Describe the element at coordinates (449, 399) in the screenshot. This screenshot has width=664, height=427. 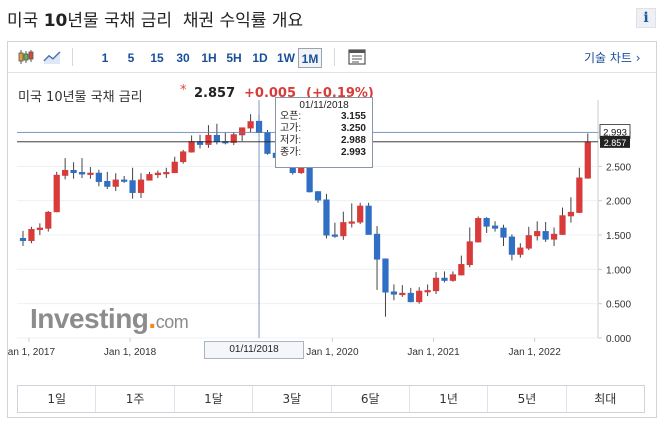
I see `range-1y: 1년` at that location.